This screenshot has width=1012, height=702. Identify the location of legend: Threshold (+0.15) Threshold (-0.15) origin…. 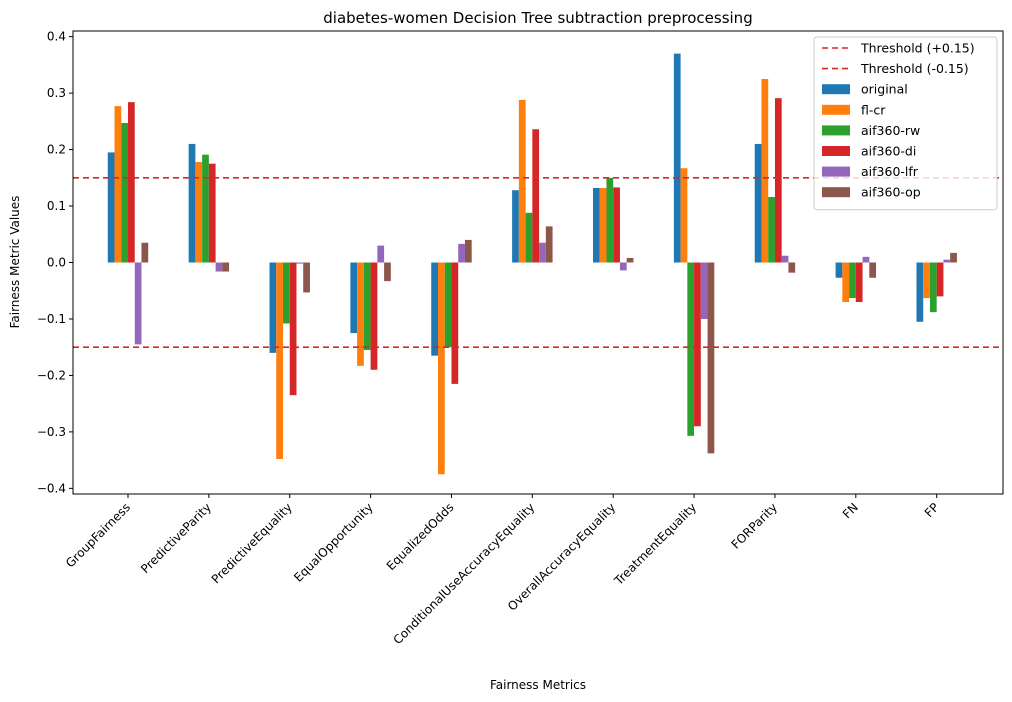
(905, 123).